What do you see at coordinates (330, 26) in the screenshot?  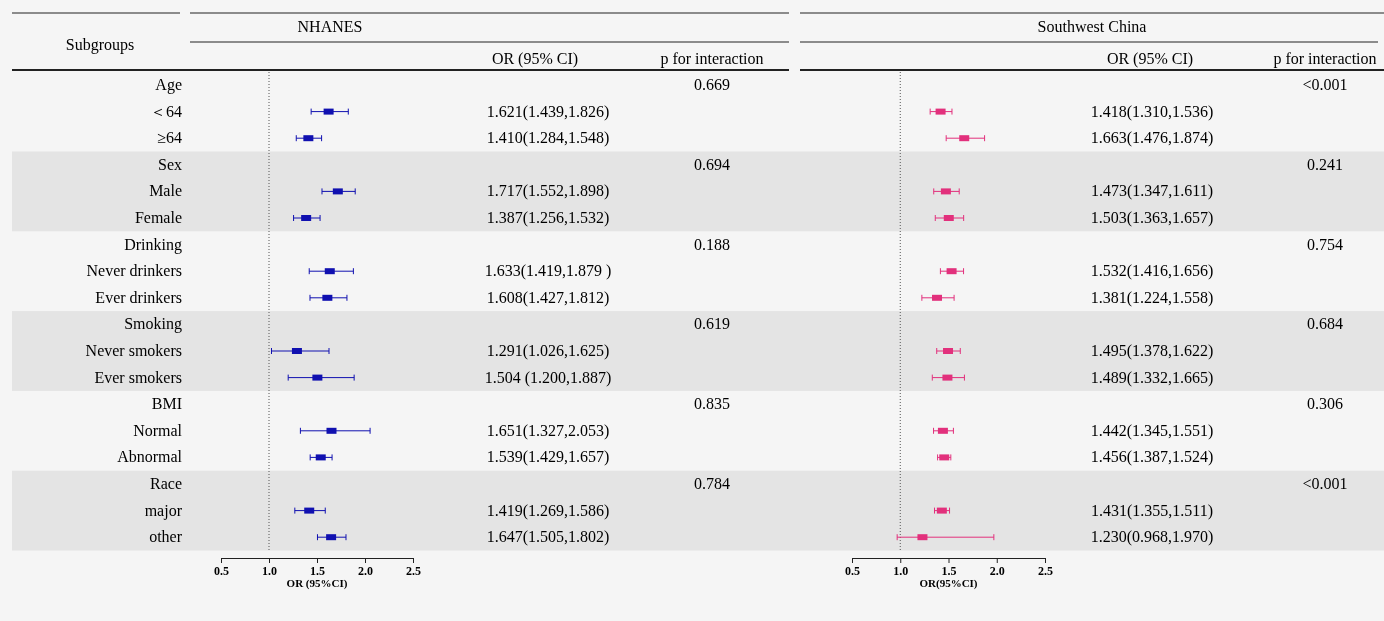 I see `chart-title: NHANES` at bounding box center [330, 26].